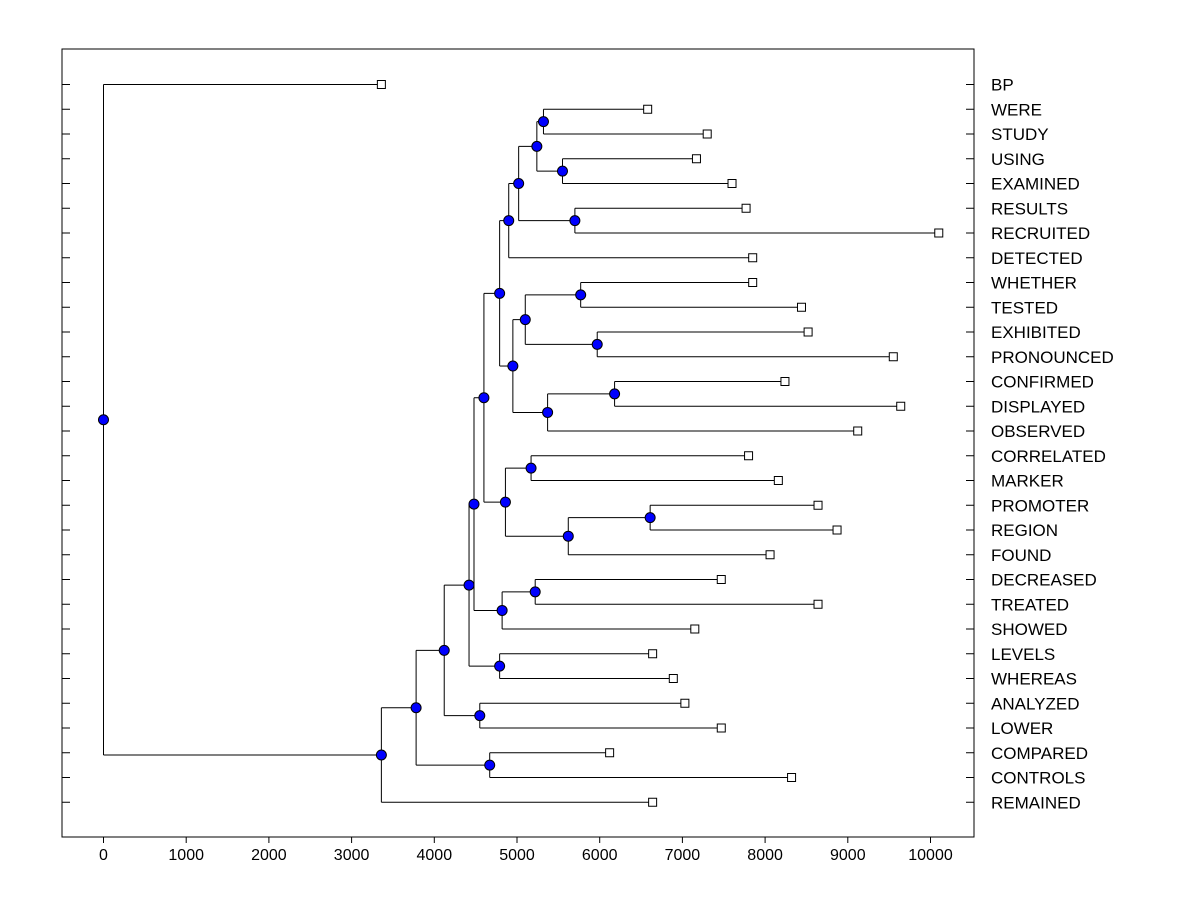  I want to click on merge-node-n19, so click(535, 592).